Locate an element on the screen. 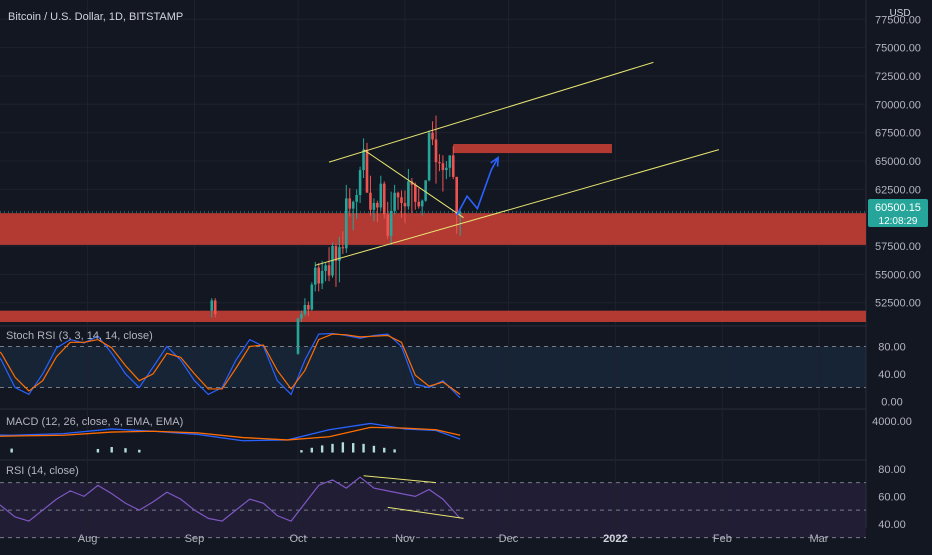 The image size is (932, 555). stoch-k-line is located at coordinates (230, 365).